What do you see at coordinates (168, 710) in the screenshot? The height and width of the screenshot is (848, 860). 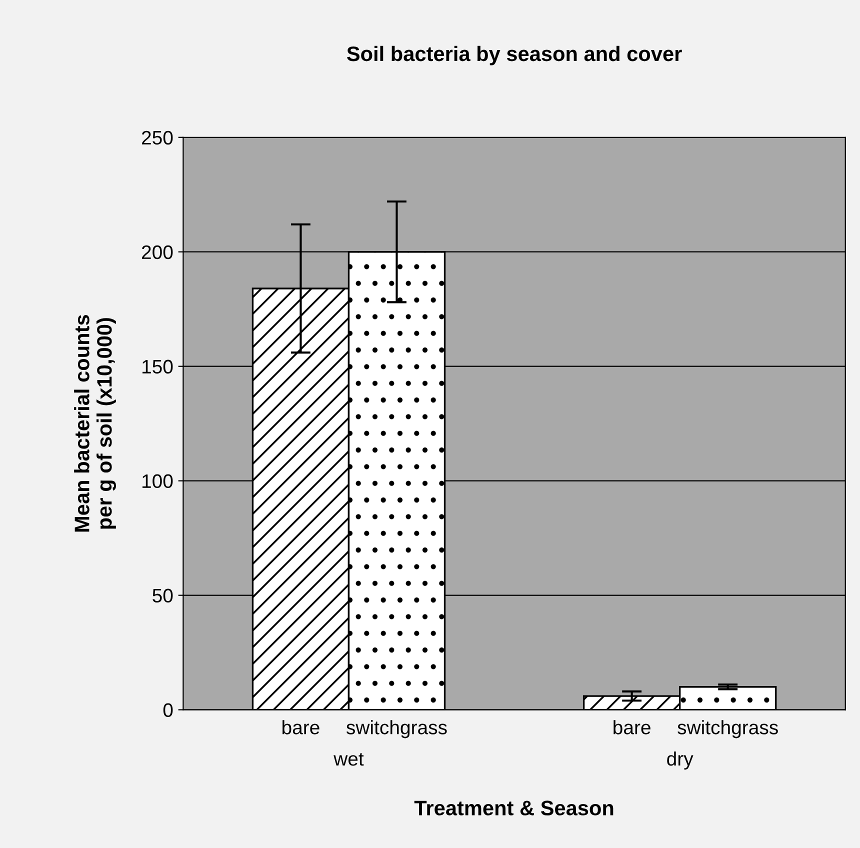 I see `y-tick-label: 0` at bounding box center [168, 710].